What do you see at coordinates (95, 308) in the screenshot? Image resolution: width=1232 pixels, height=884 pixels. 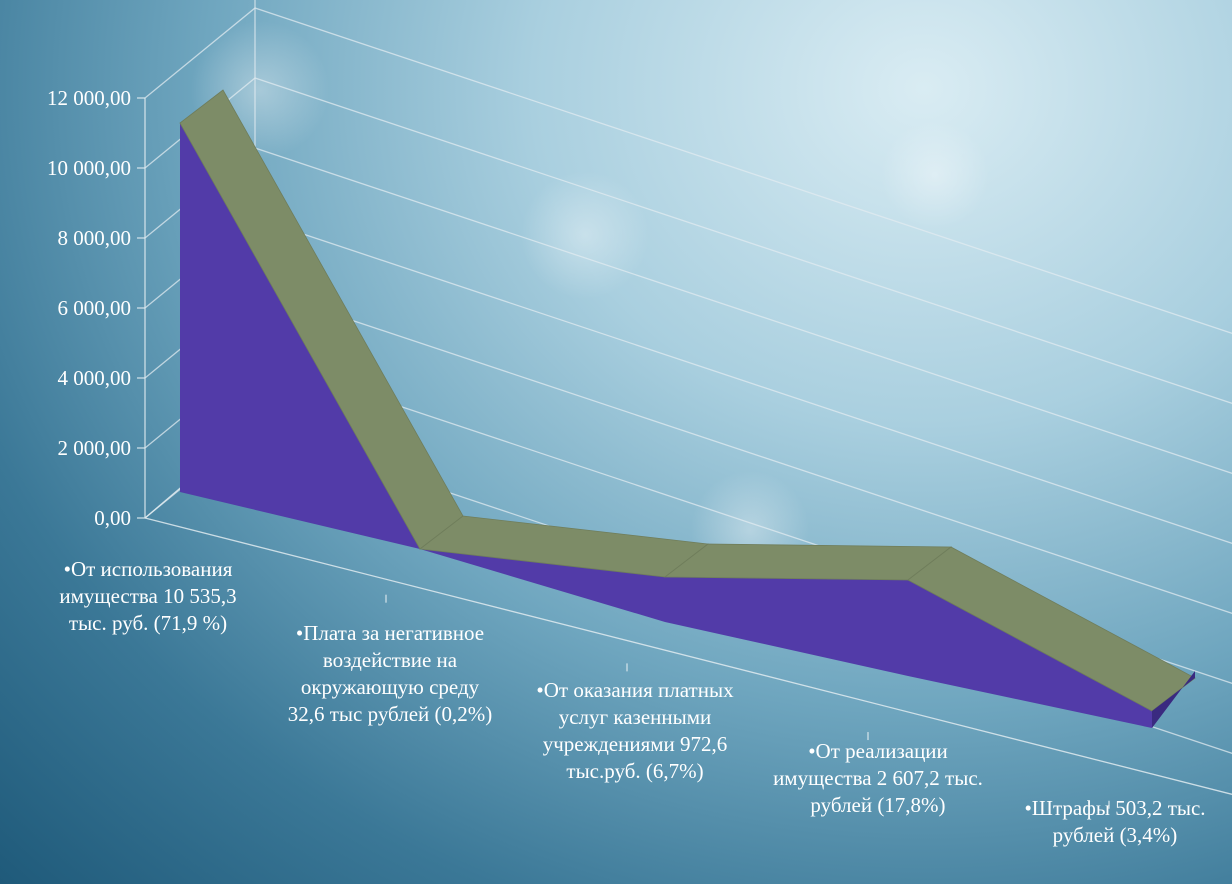 I see `y-tick-label: 6 000,00` at bounding box center [95, 308].